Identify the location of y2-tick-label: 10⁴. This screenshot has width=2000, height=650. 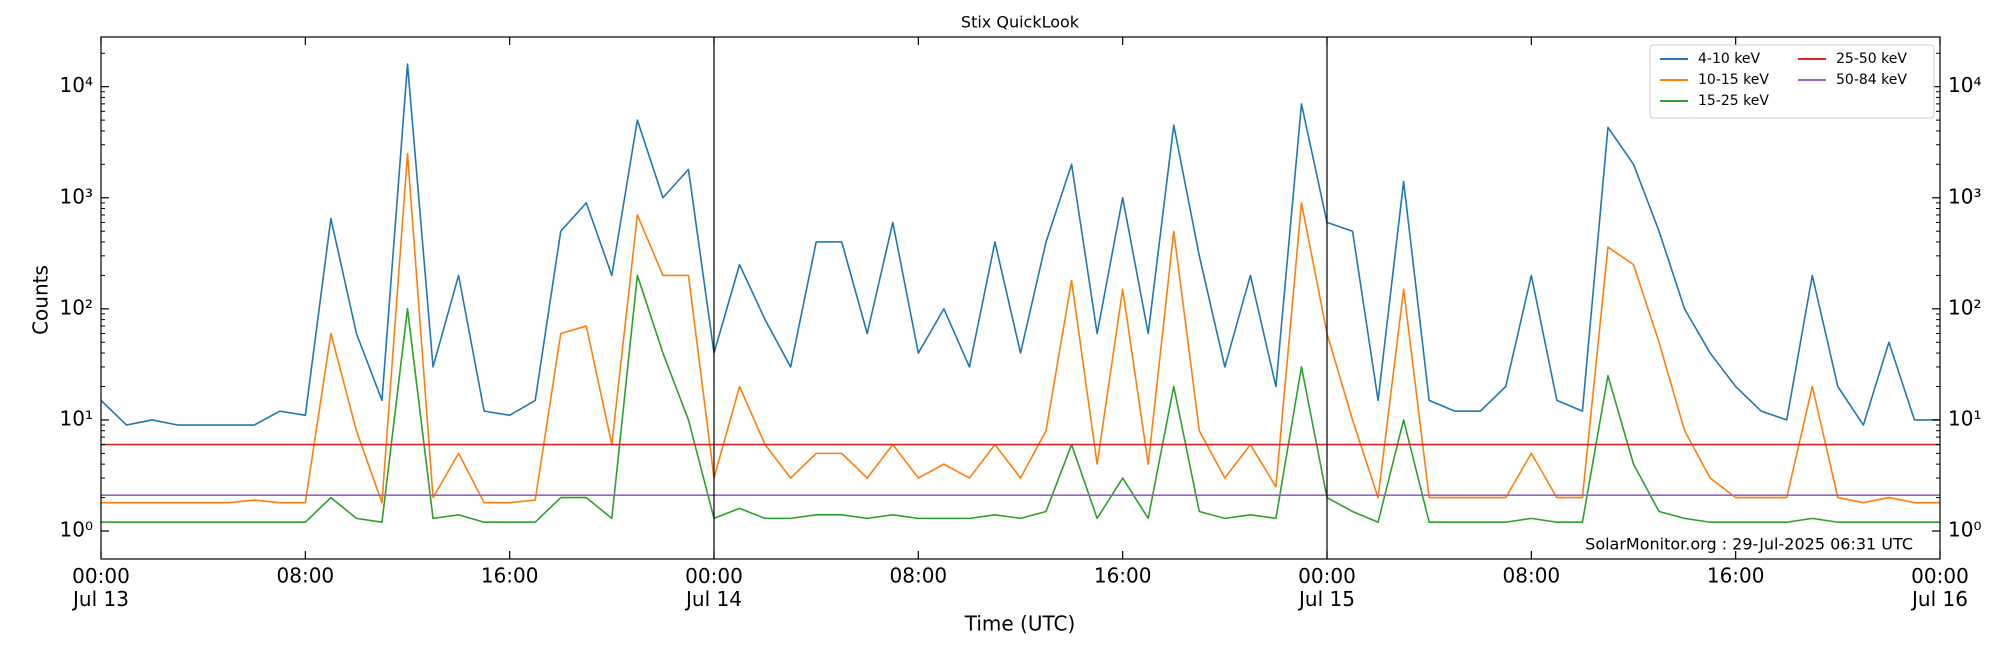
(1964, 85).